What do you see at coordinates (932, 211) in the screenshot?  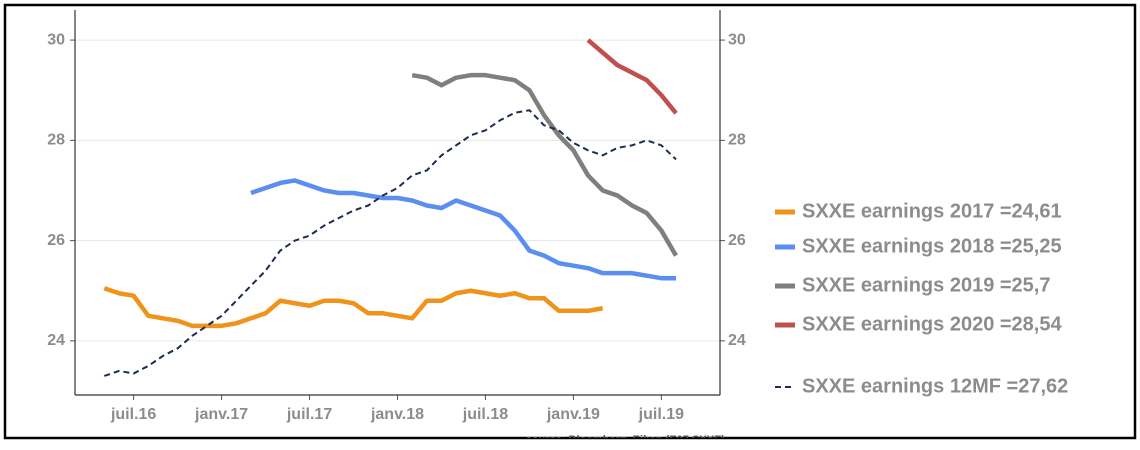 I see `legend-label: SXXE earnings 2017 =24,61` at bounding box center [932, 211].